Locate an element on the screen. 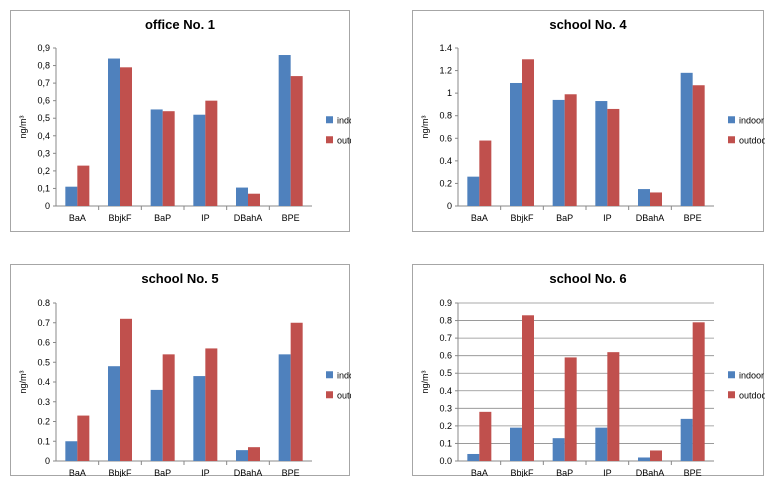  chart-title: school No. 6 is located at coordinates (588, 278).